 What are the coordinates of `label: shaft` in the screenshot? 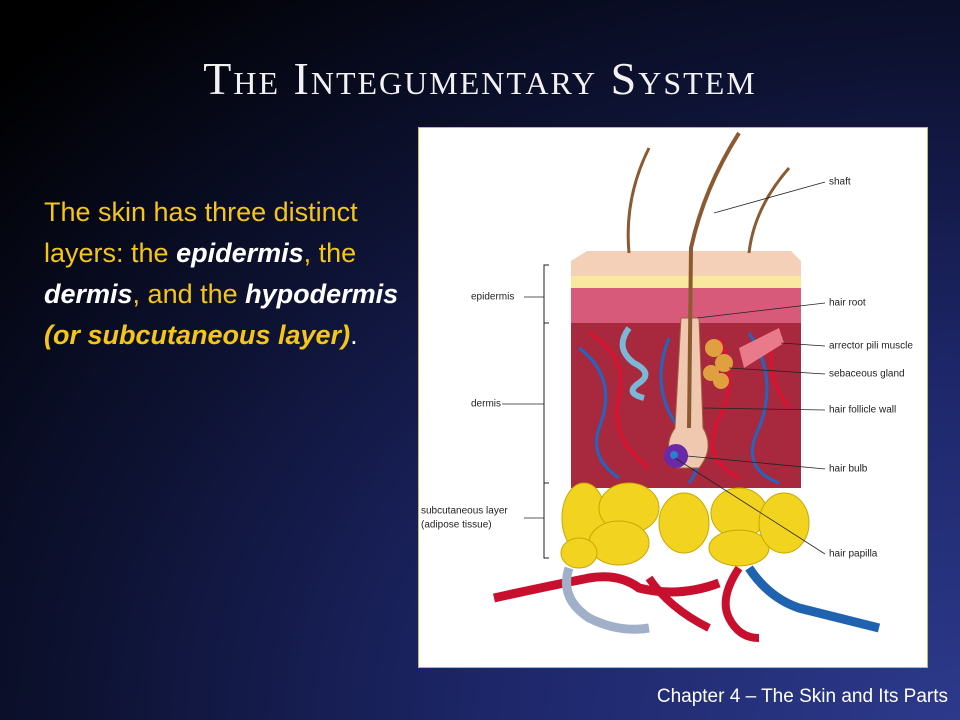 It's located at (840, 182).